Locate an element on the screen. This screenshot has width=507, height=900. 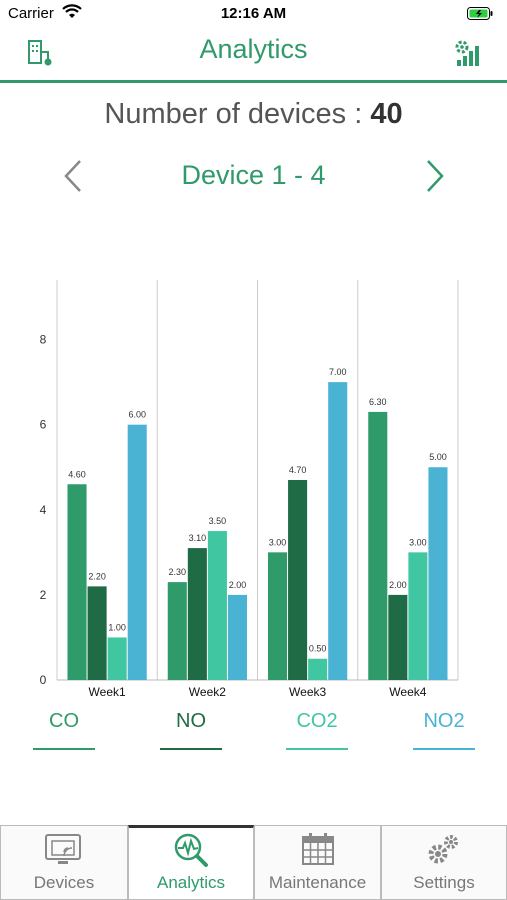
data-label: 6.30 is located at coordinates (378, 402).